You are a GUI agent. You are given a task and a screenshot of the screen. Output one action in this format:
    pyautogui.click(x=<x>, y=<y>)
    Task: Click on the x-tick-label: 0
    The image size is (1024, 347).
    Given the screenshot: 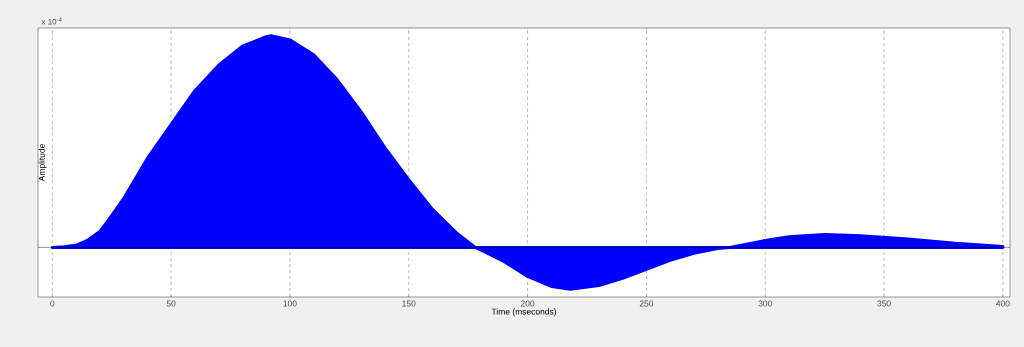 What is the action you would take?
    pyautogui.click(x=52, y=303)
    